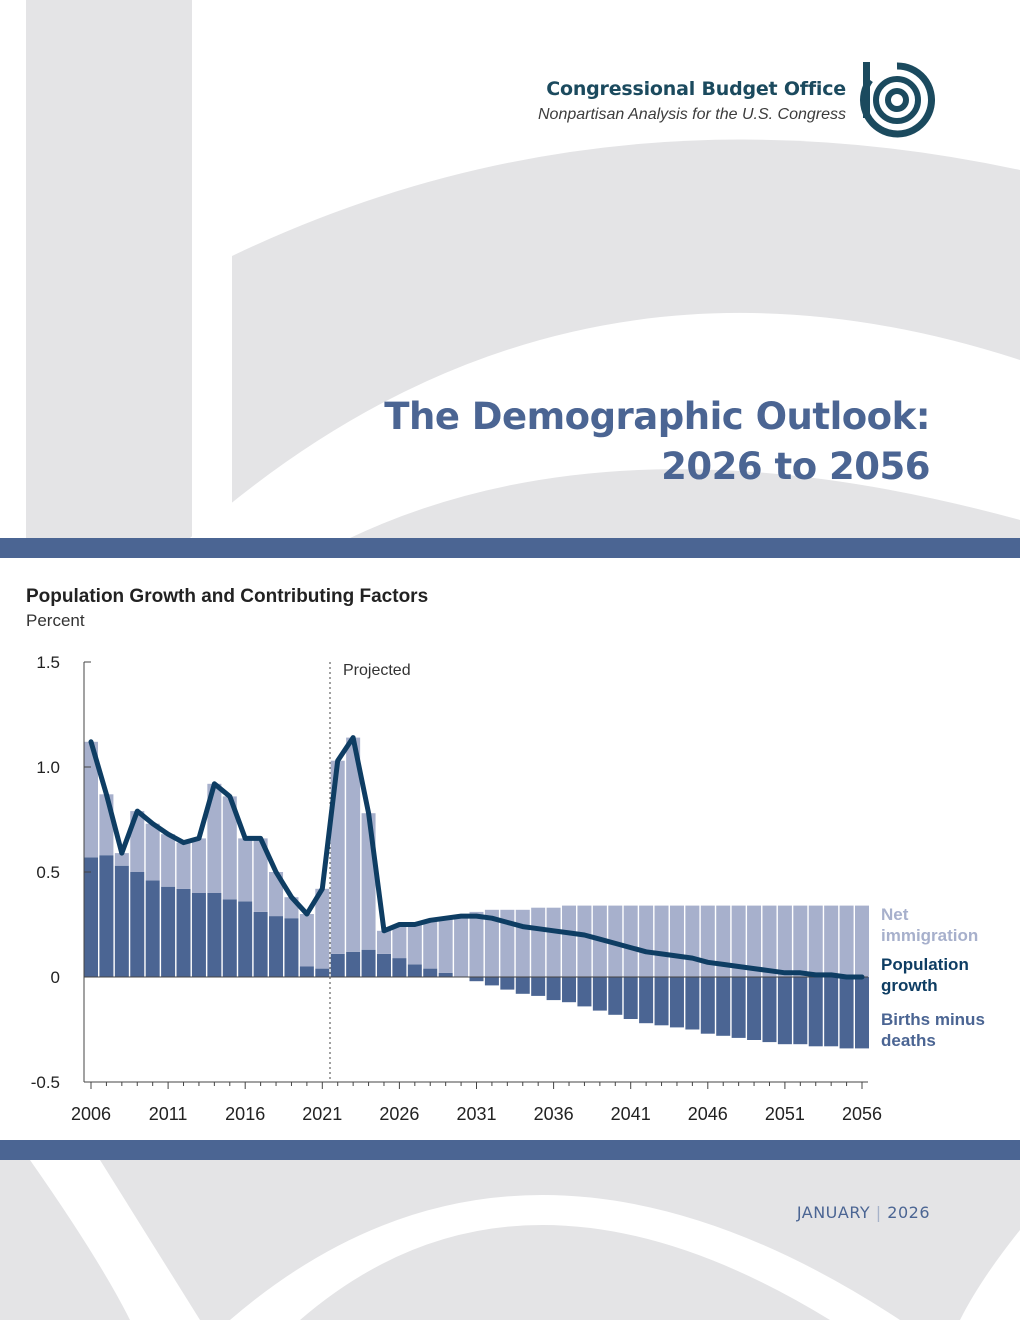 The image size is (1020, 1320). I want to click on x-tick-label: 2016, so click(245, 1114).